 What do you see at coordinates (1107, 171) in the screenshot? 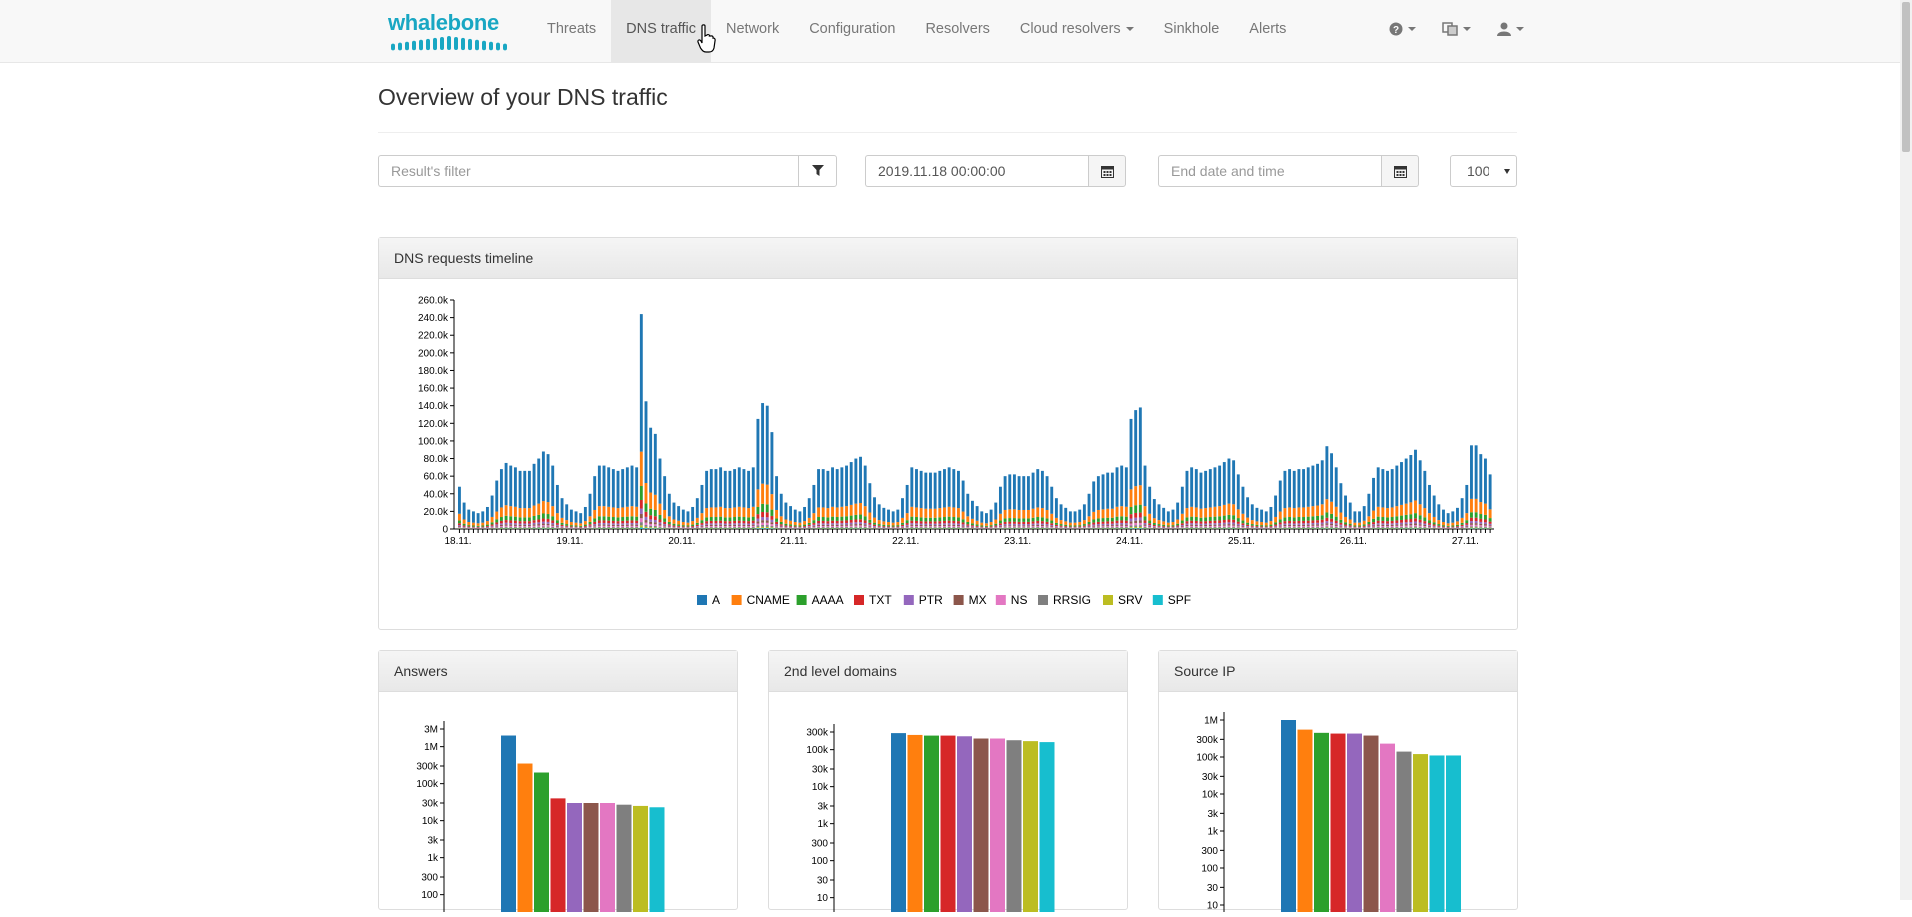
I see `start-calendar-button` at bounding box center [1107, 171].